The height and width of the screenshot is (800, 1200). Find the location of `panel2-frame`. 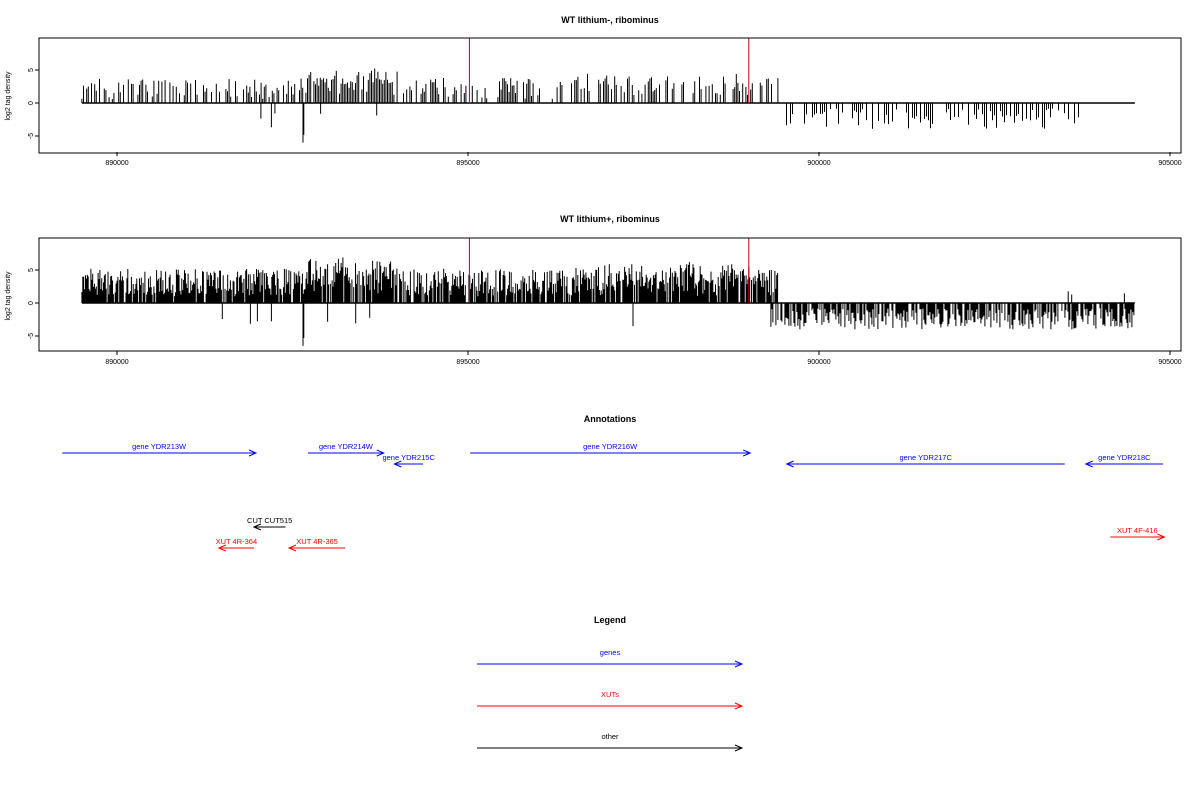

panel2-frame is located at coordinates (610, 294).